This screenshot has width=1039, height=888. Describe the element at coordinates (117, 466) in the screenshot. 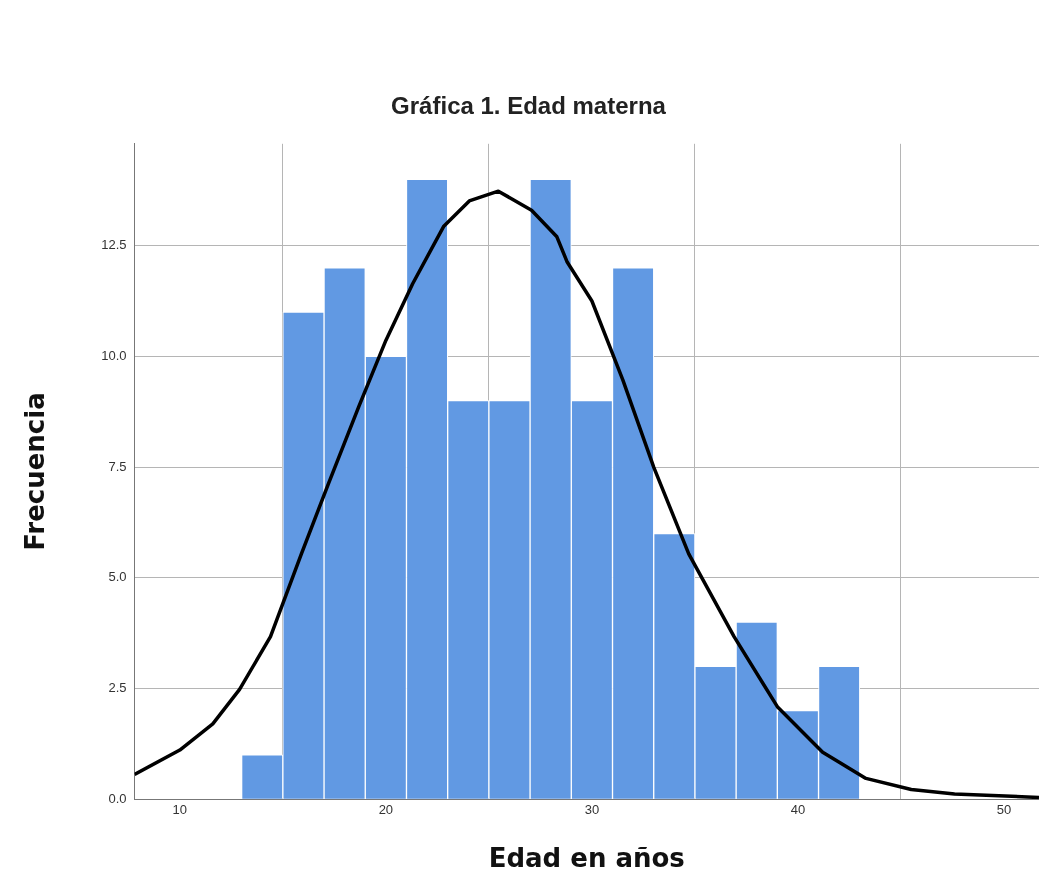

I see `y-tick-label: 7.5` at that location.